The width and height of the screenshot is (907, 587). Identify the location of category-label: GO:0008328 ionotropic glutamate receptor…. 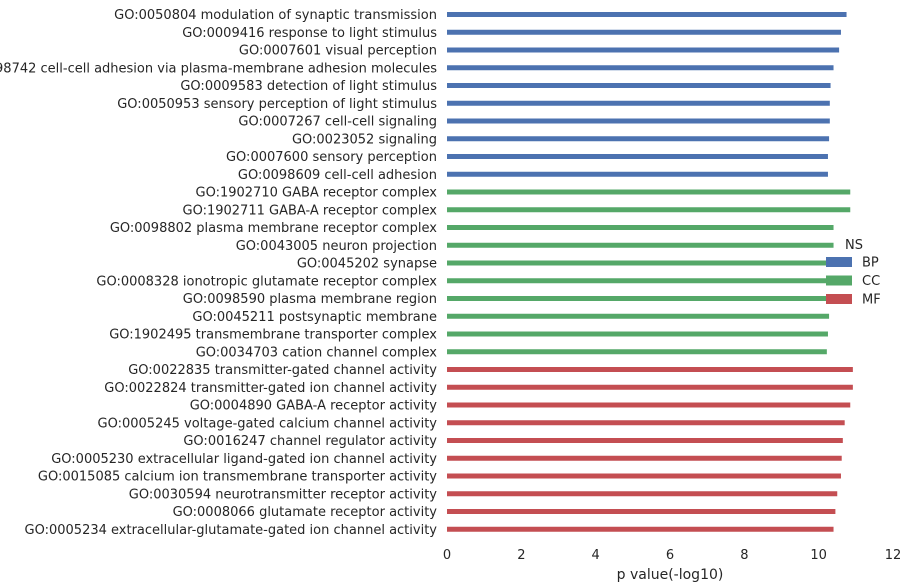
(266, 281).